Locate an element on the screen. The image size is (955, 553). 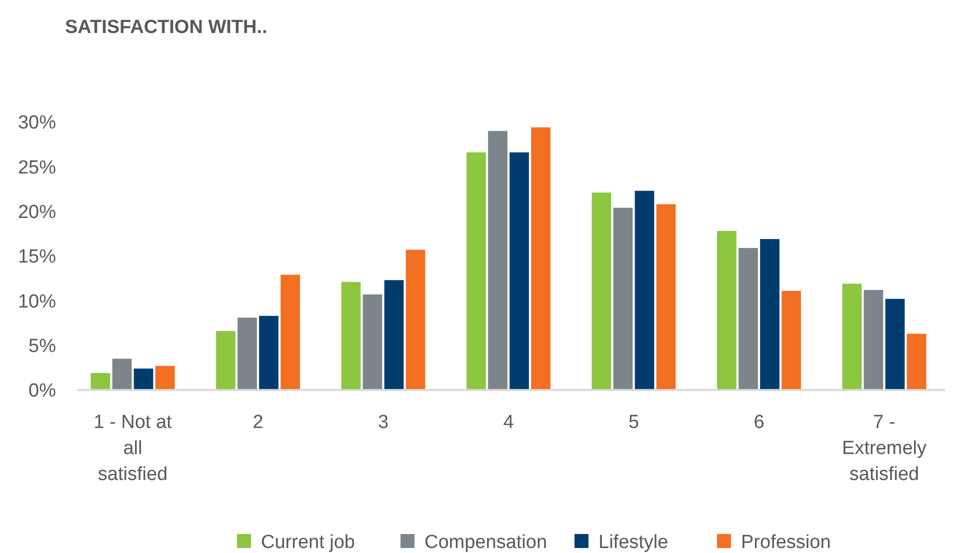
y-tick-label: 5% is located at coordinates (42, 346).